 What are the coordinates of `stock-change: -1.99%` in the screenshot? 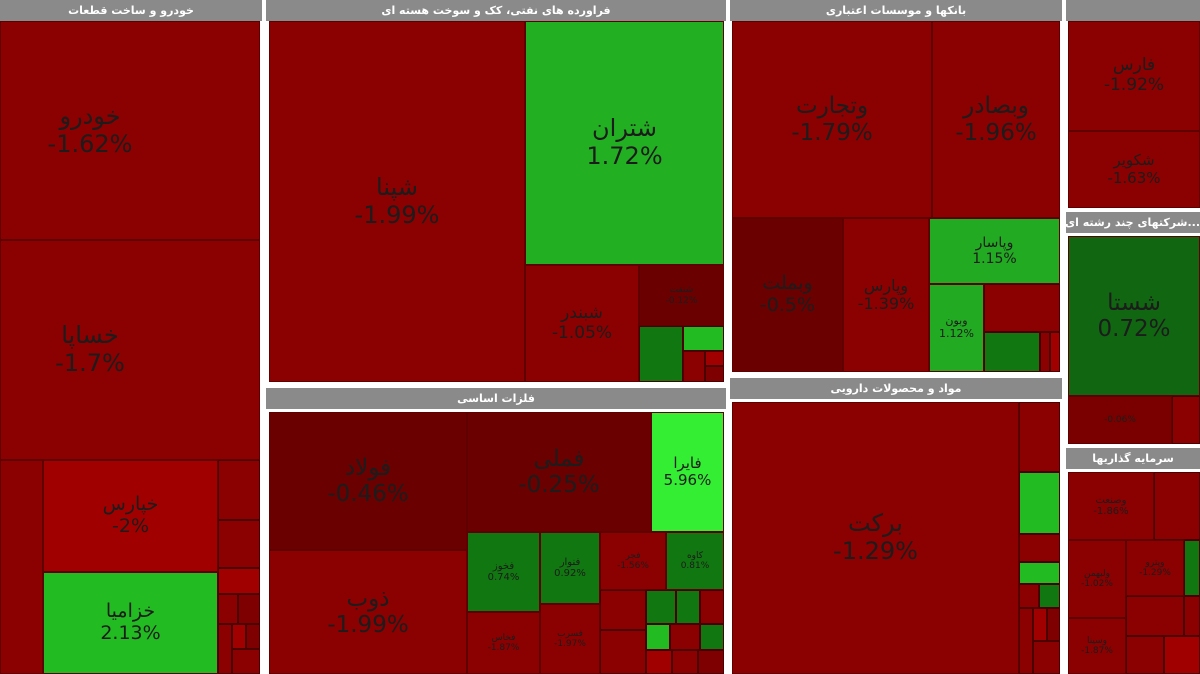 It's located at (397, 214).